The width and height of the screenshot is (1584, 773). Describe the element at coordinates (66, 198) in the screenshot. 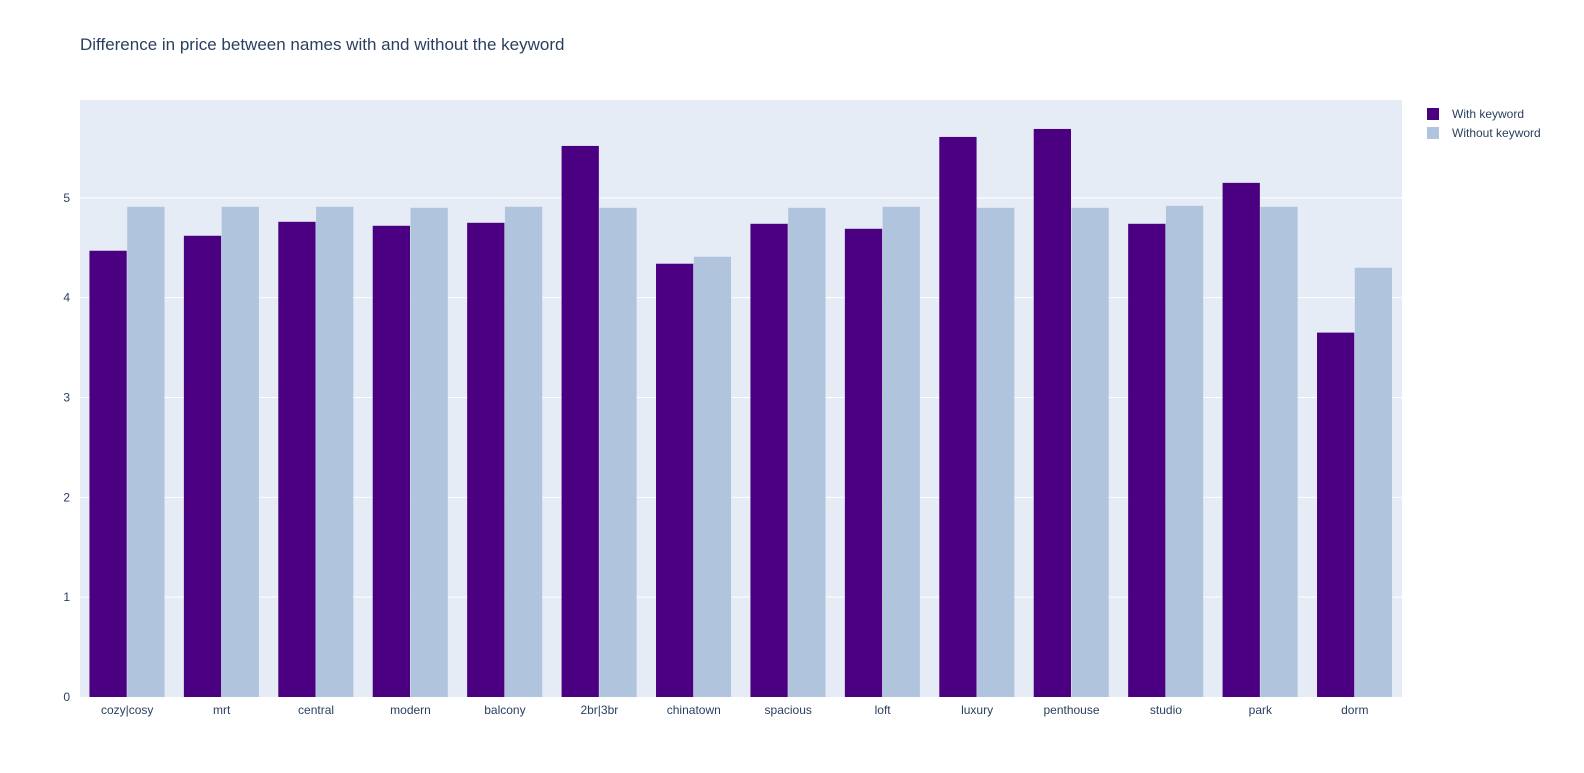

I see `y-tick-label: 5` at that location.